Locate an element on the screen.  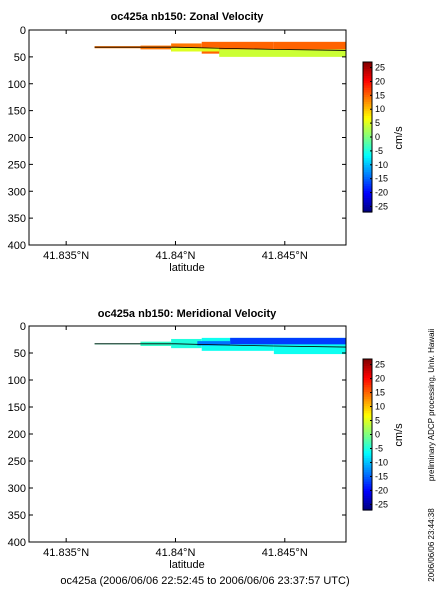
y-tick-label: 50 is located at coordinates (20, 354).